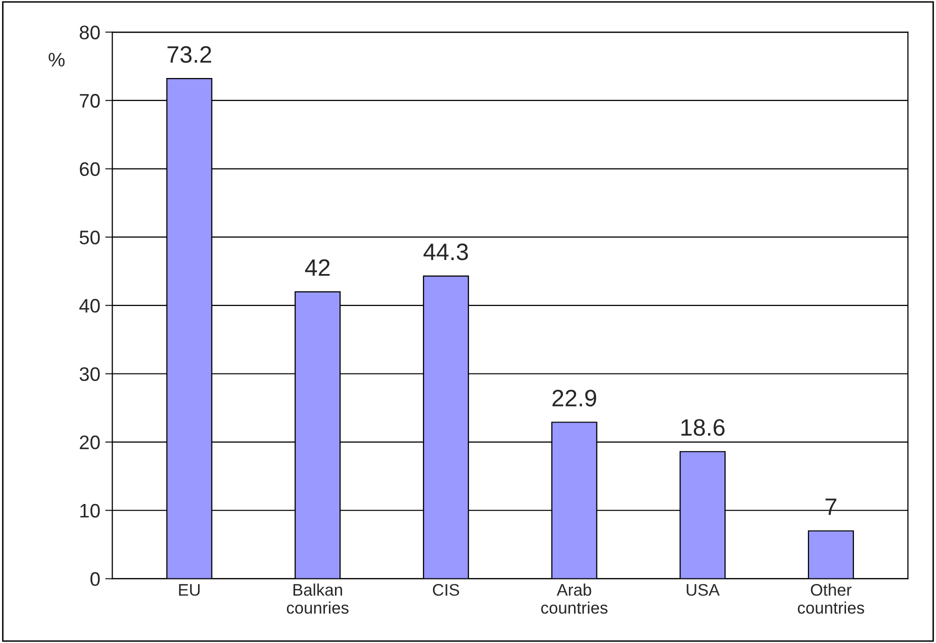  What do you see at coordinates (90, 33) in the screenshot?
I see `y-tick-label: 80` at bounding box center [90, 33].